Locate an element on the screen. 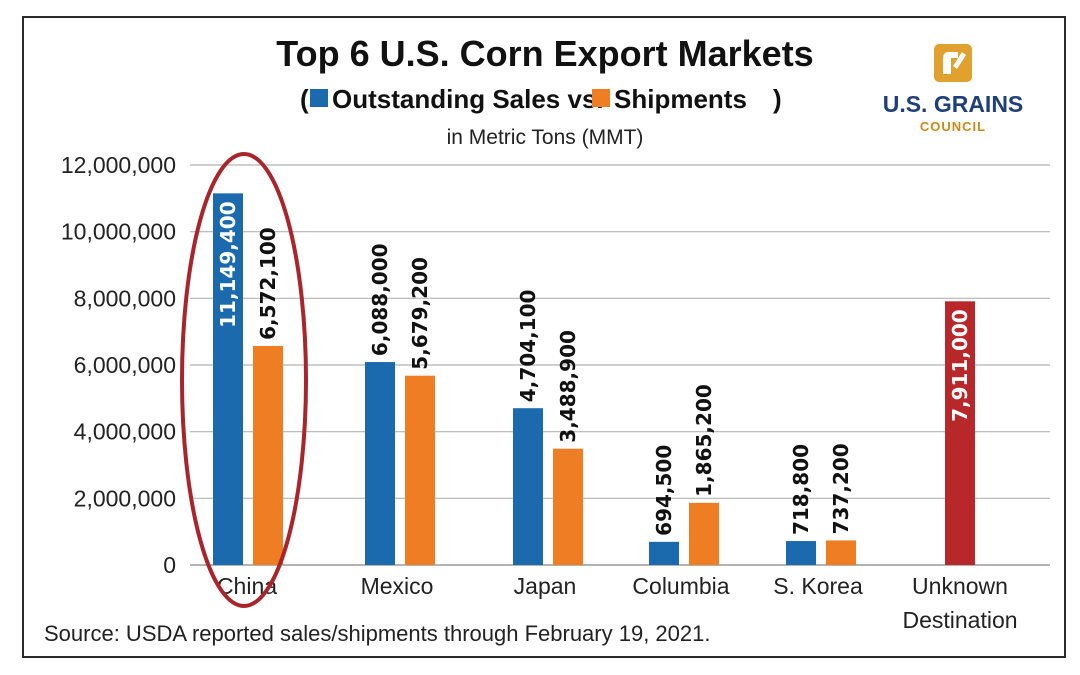 The width and height of the screenshot is (1080, 675). bar-japan-shipments is located at coordinates (568, 506).